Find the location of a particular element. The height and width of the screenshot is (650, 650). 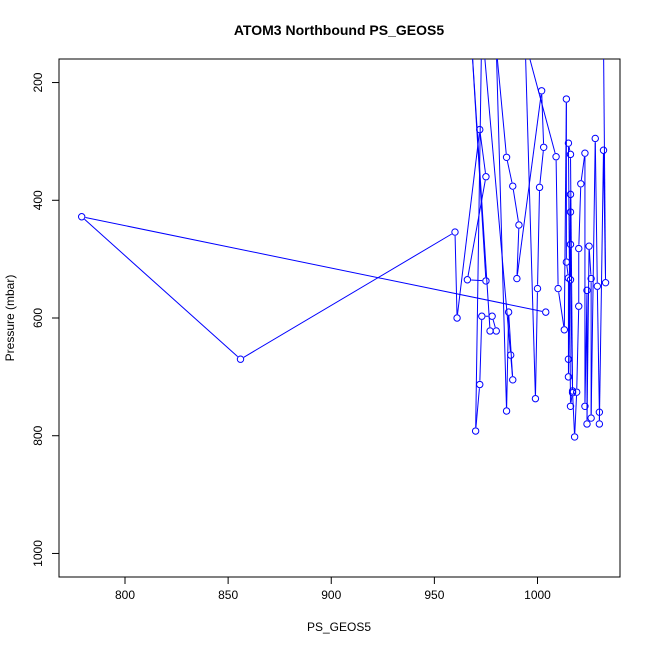

y-tick-label: 800 is located at coordinates (38, 435).